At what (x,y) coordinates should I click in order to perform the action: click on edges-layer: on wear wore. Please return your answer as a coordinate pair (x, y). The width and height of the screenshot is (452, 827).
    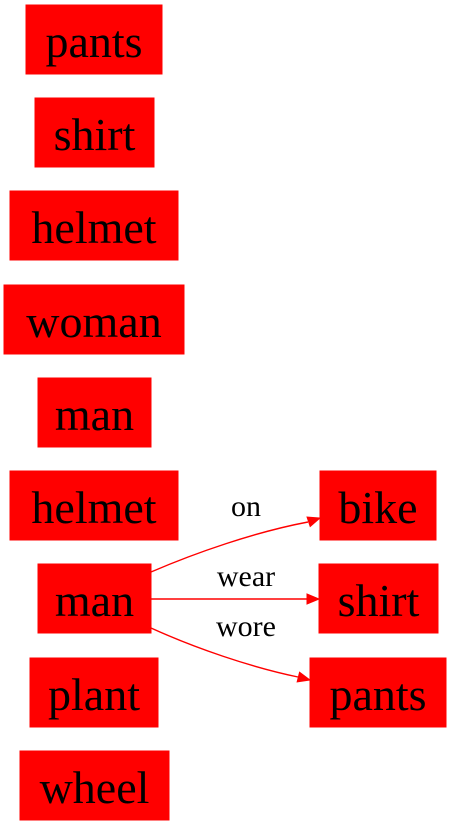
    Looking at the image, I should click on (236, 586).